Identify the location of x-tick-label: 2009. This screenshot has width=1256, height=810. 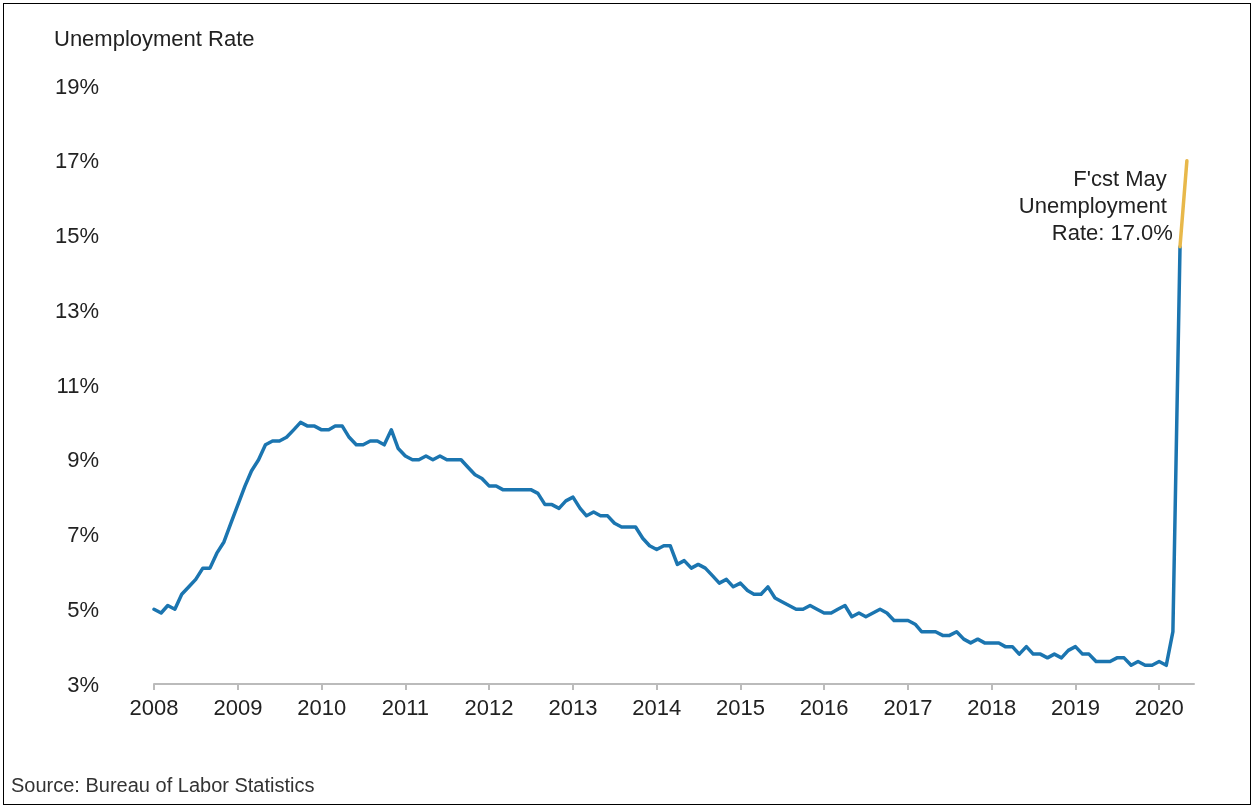
(238, 707).